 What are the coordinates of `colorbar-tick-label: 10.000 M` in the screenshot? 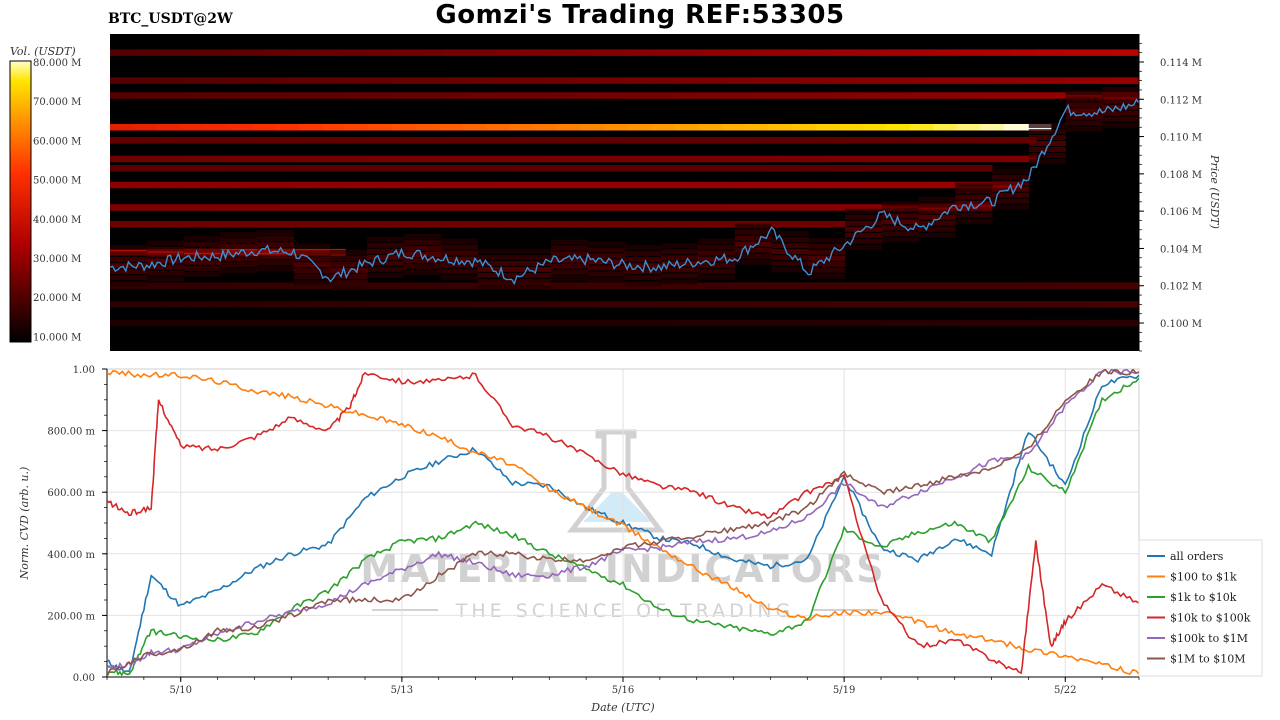 It's located at (57, 337).